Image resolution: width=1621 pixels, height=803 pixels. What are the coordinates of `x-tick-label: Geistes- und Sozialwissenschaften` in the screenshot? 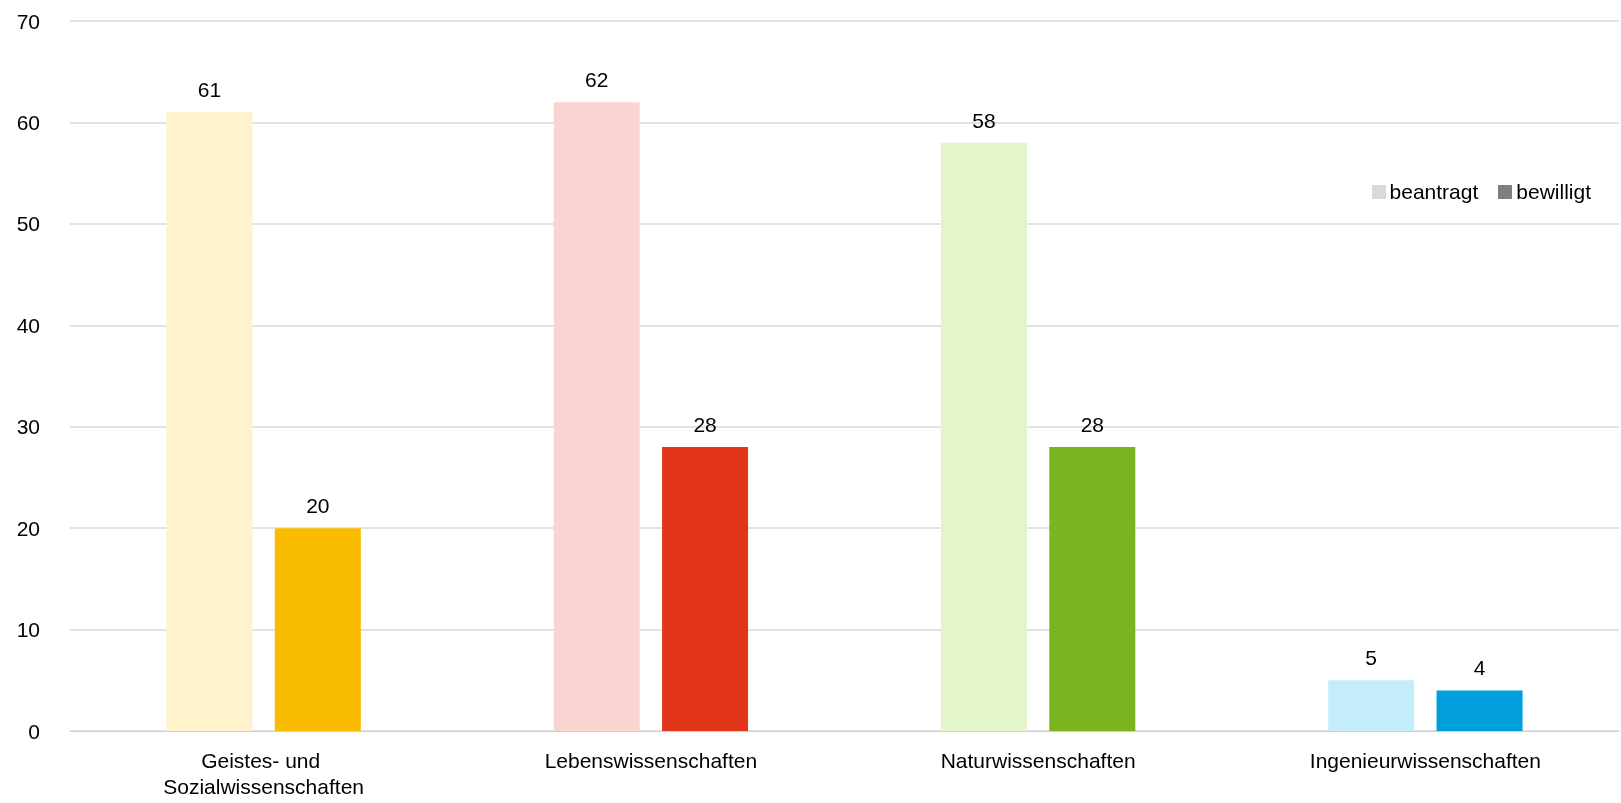 It's located at (264, 773).